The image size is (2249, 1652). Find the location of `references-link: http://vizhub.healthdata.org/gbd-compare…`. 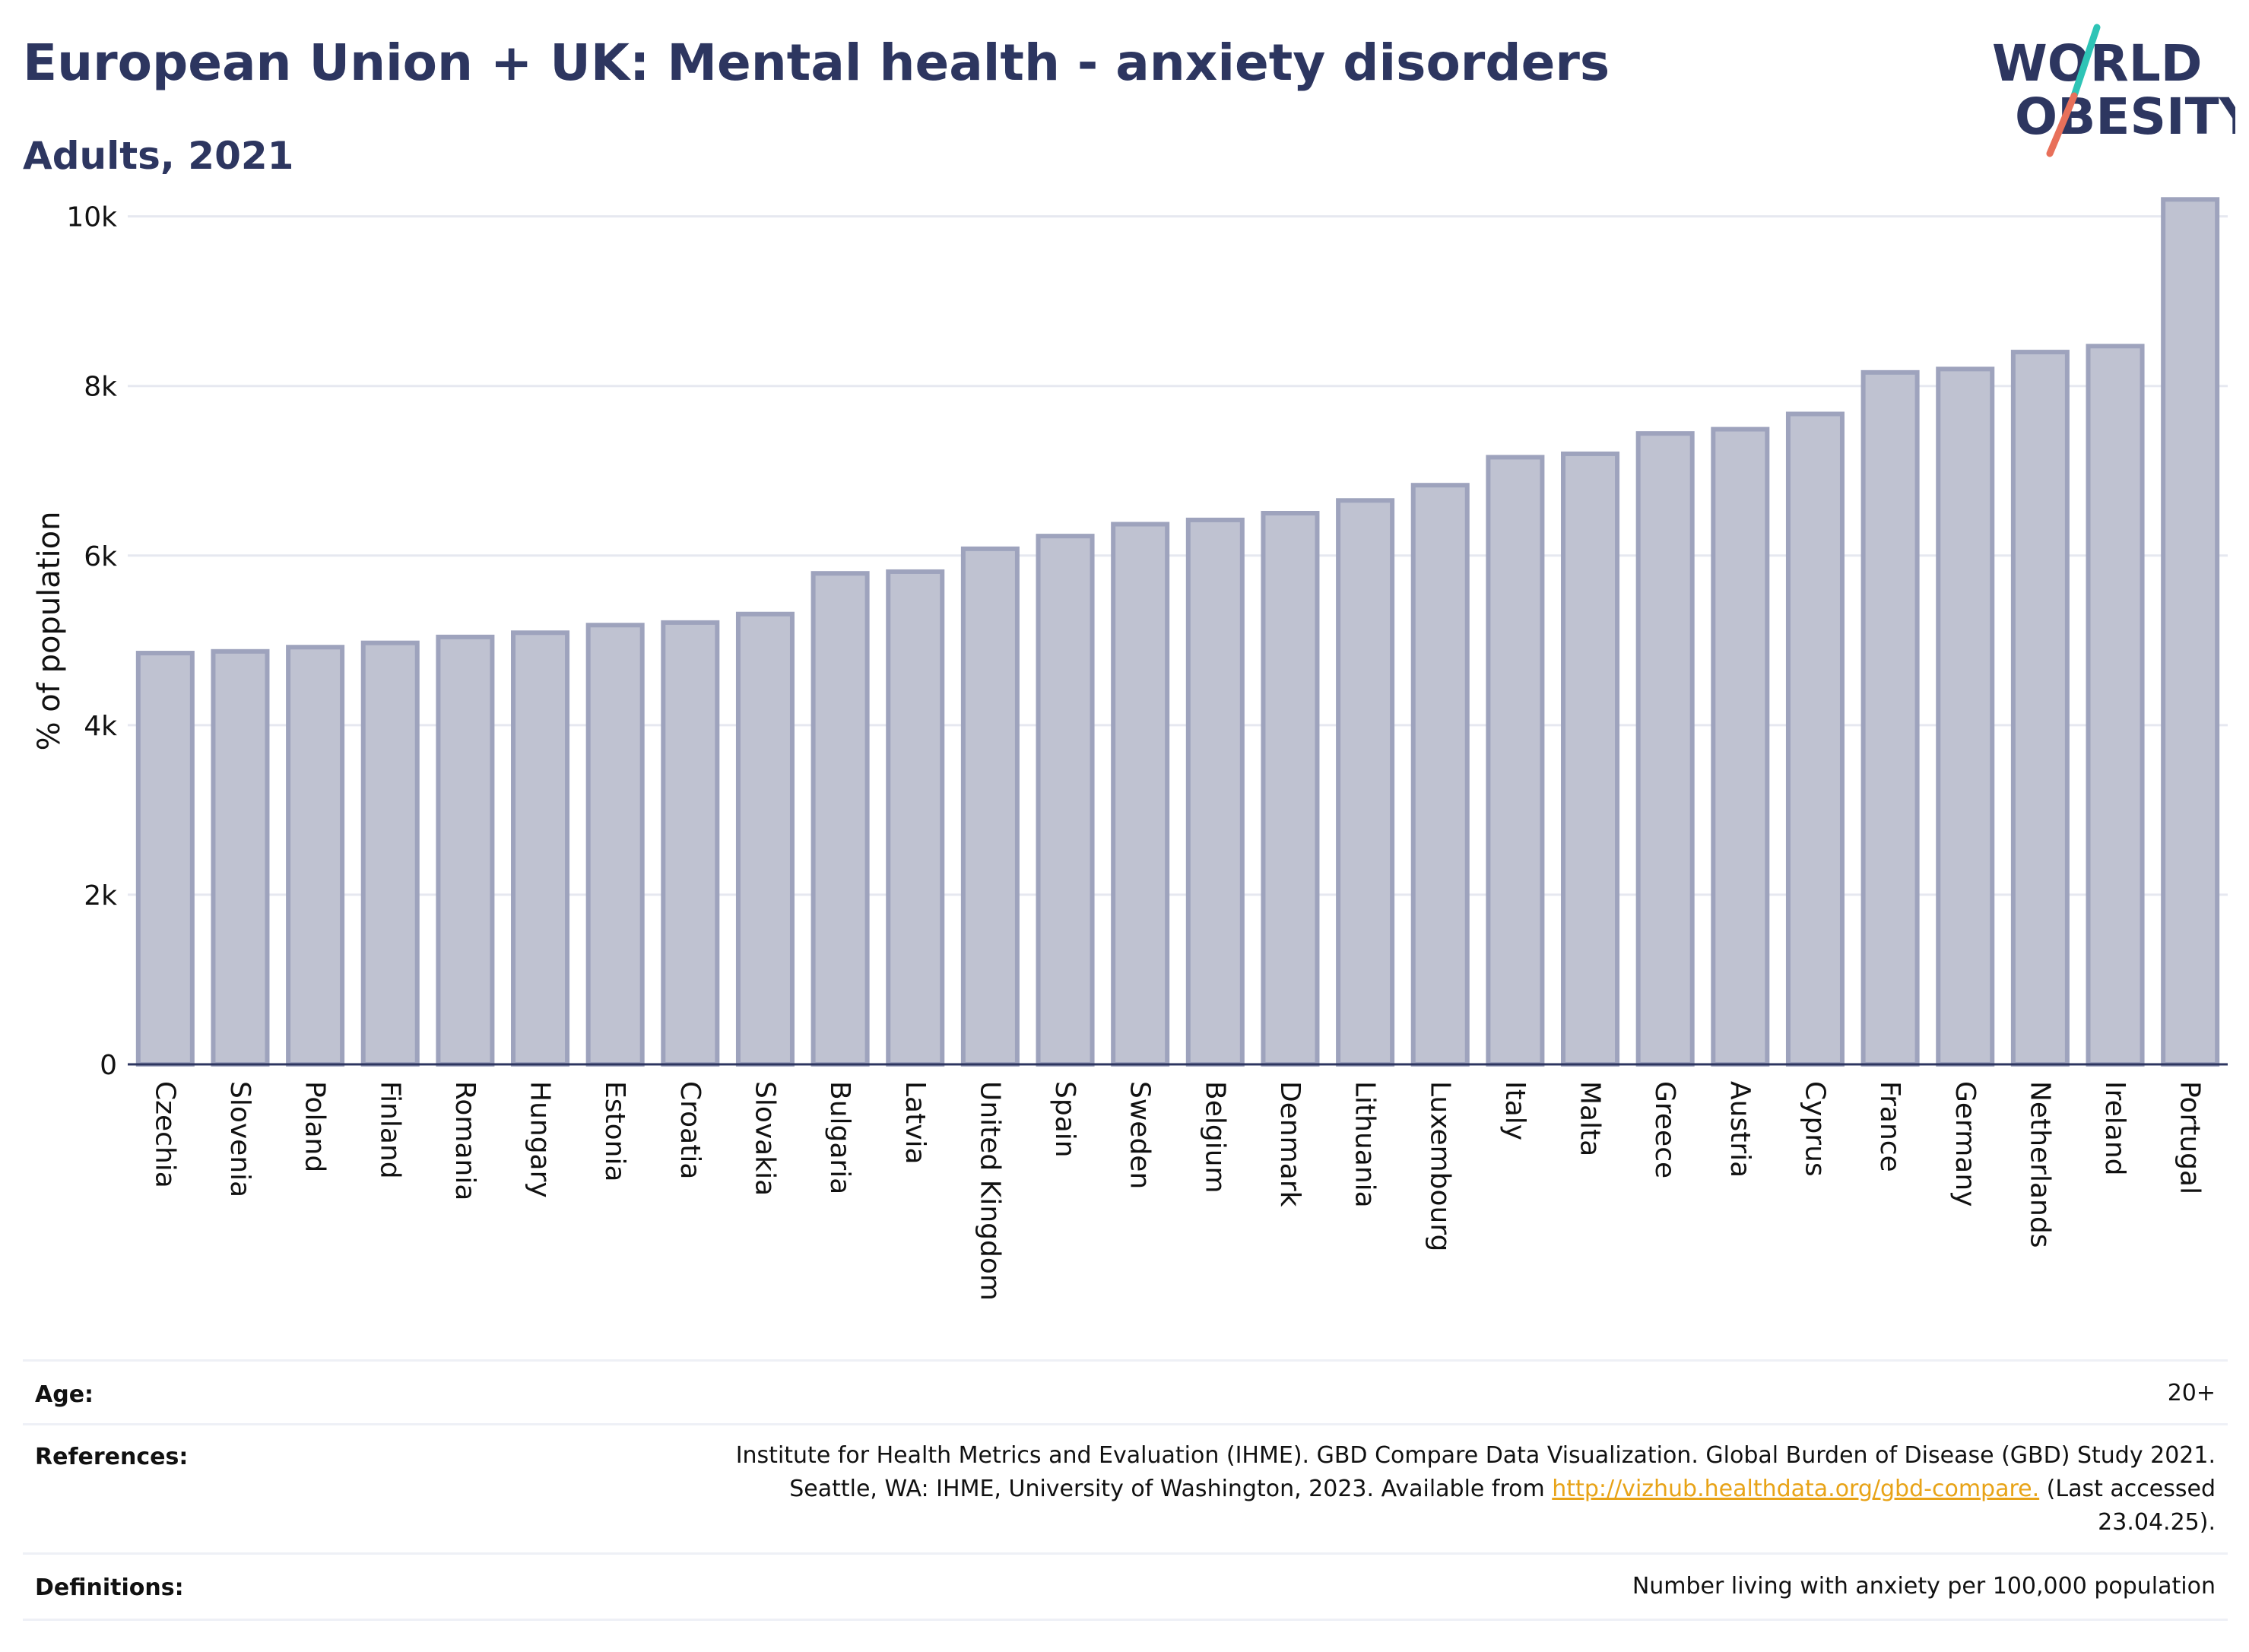

references-link: http://vizhub.healthdata.org/gbd-compare… is located at coordinates (1796, 1489).